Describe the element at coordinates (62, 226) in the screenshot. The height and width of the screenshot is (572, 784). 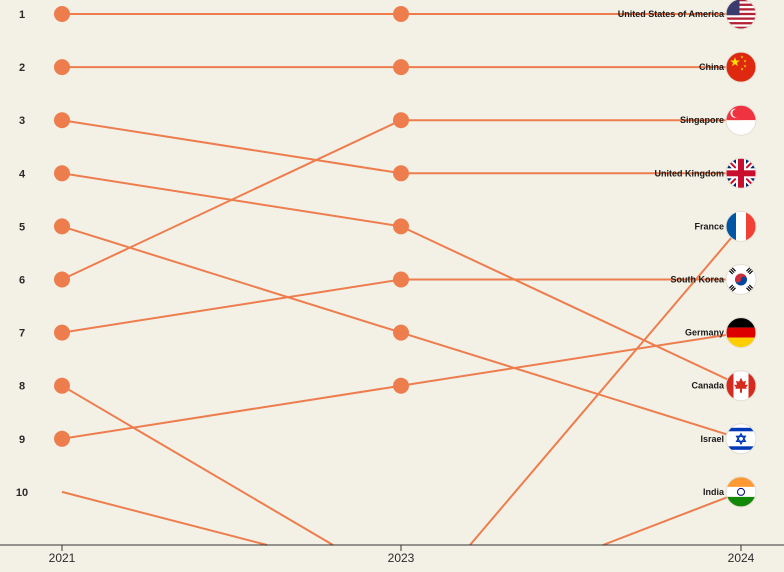
I see `dot-israel-2021` at that location.